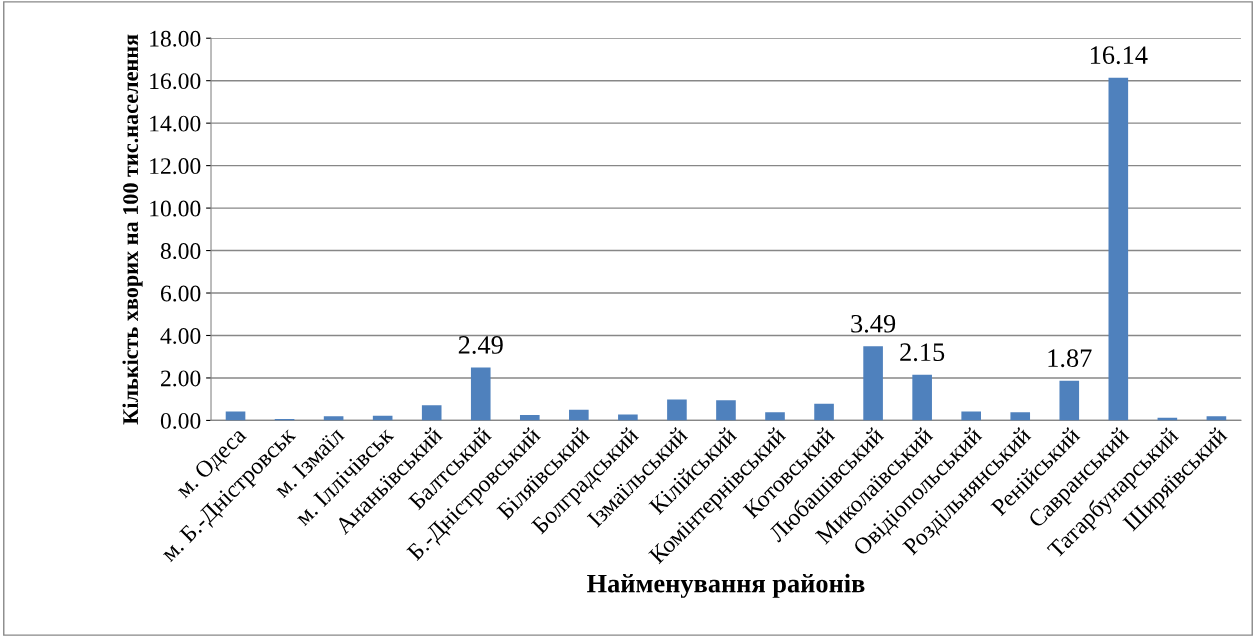  Describe the element at coordinates (175, 81) in the screenshot. I see `y-tick-label: 16.00` at that location.